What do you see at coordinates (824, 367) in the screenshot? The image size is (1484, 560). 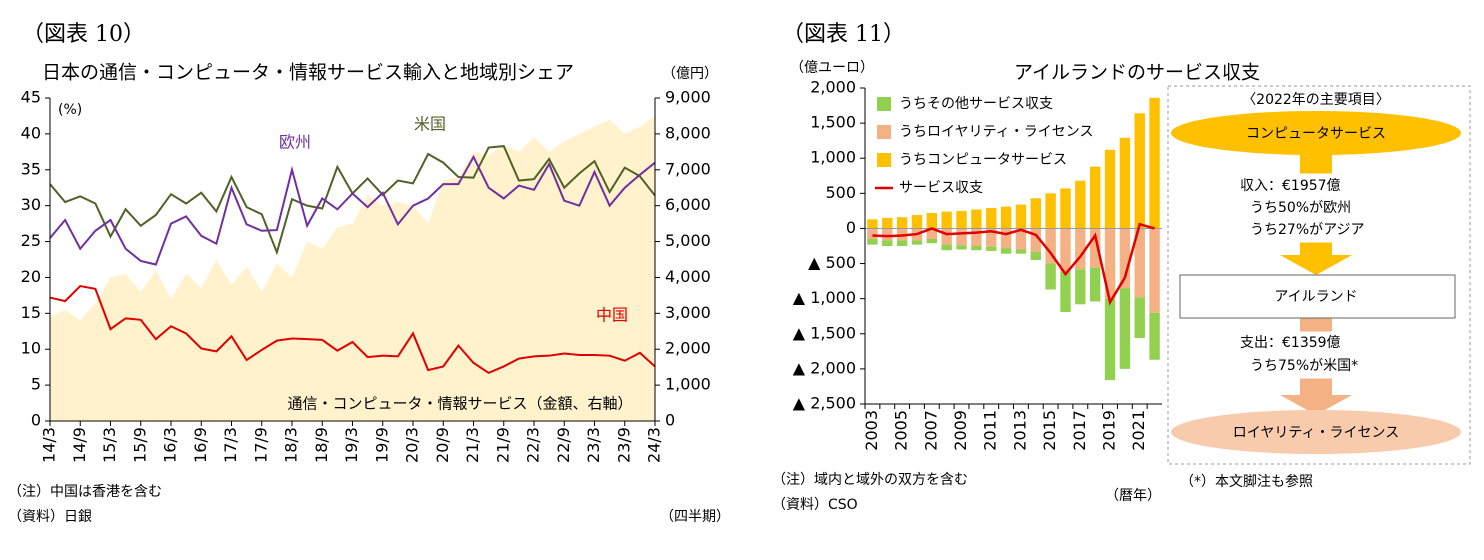 I see `y-tick-label: ▲ 2,000` at bounding box center [824, 367].